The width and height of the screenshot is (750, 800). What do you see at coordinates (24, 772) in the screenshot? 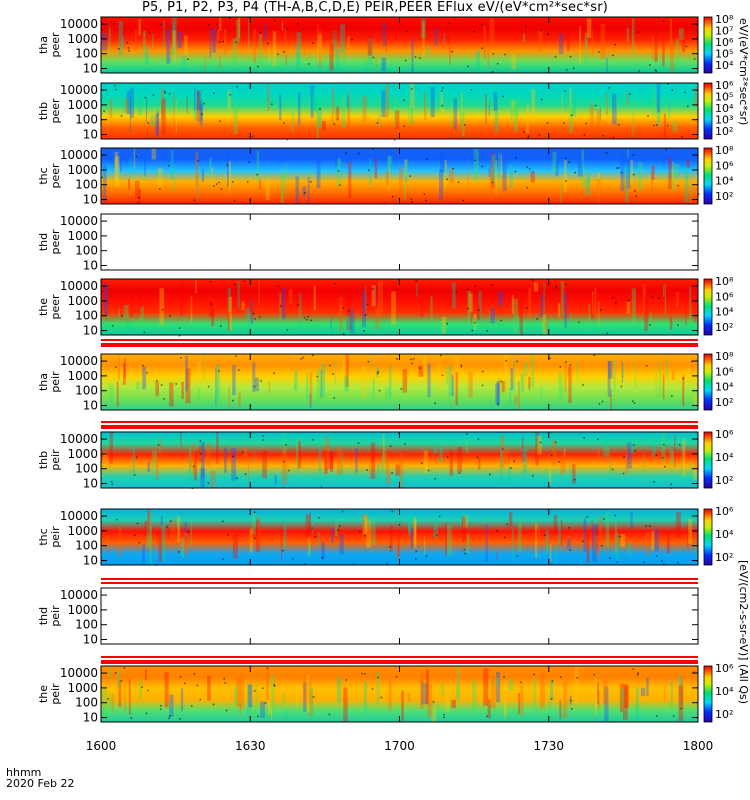
I see `time-format-label: hhmm` at bounding box center [24, 772].